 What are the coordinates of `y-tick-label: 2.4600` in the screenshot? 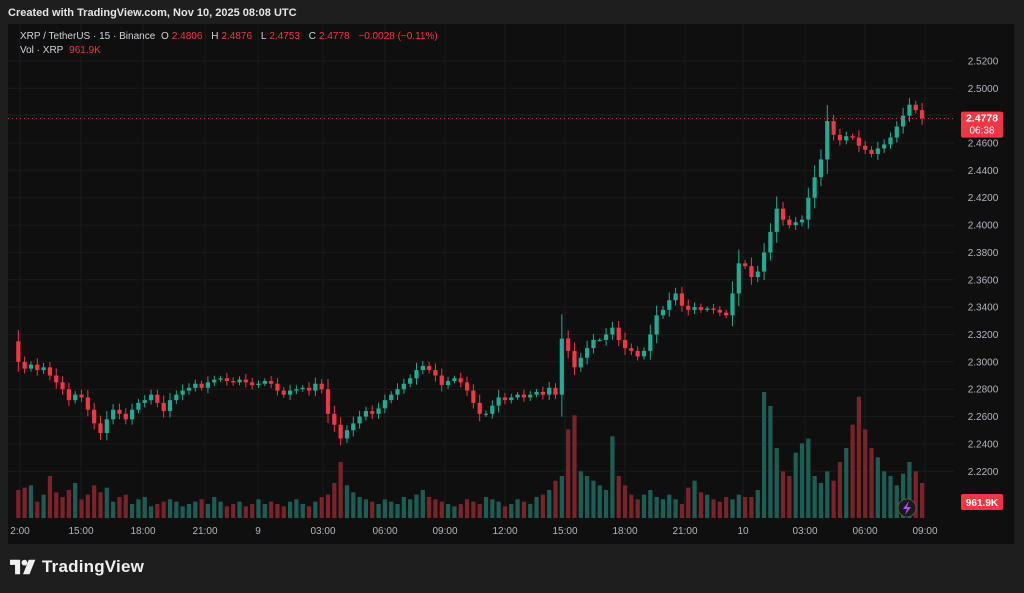 It's located at (983, 144).